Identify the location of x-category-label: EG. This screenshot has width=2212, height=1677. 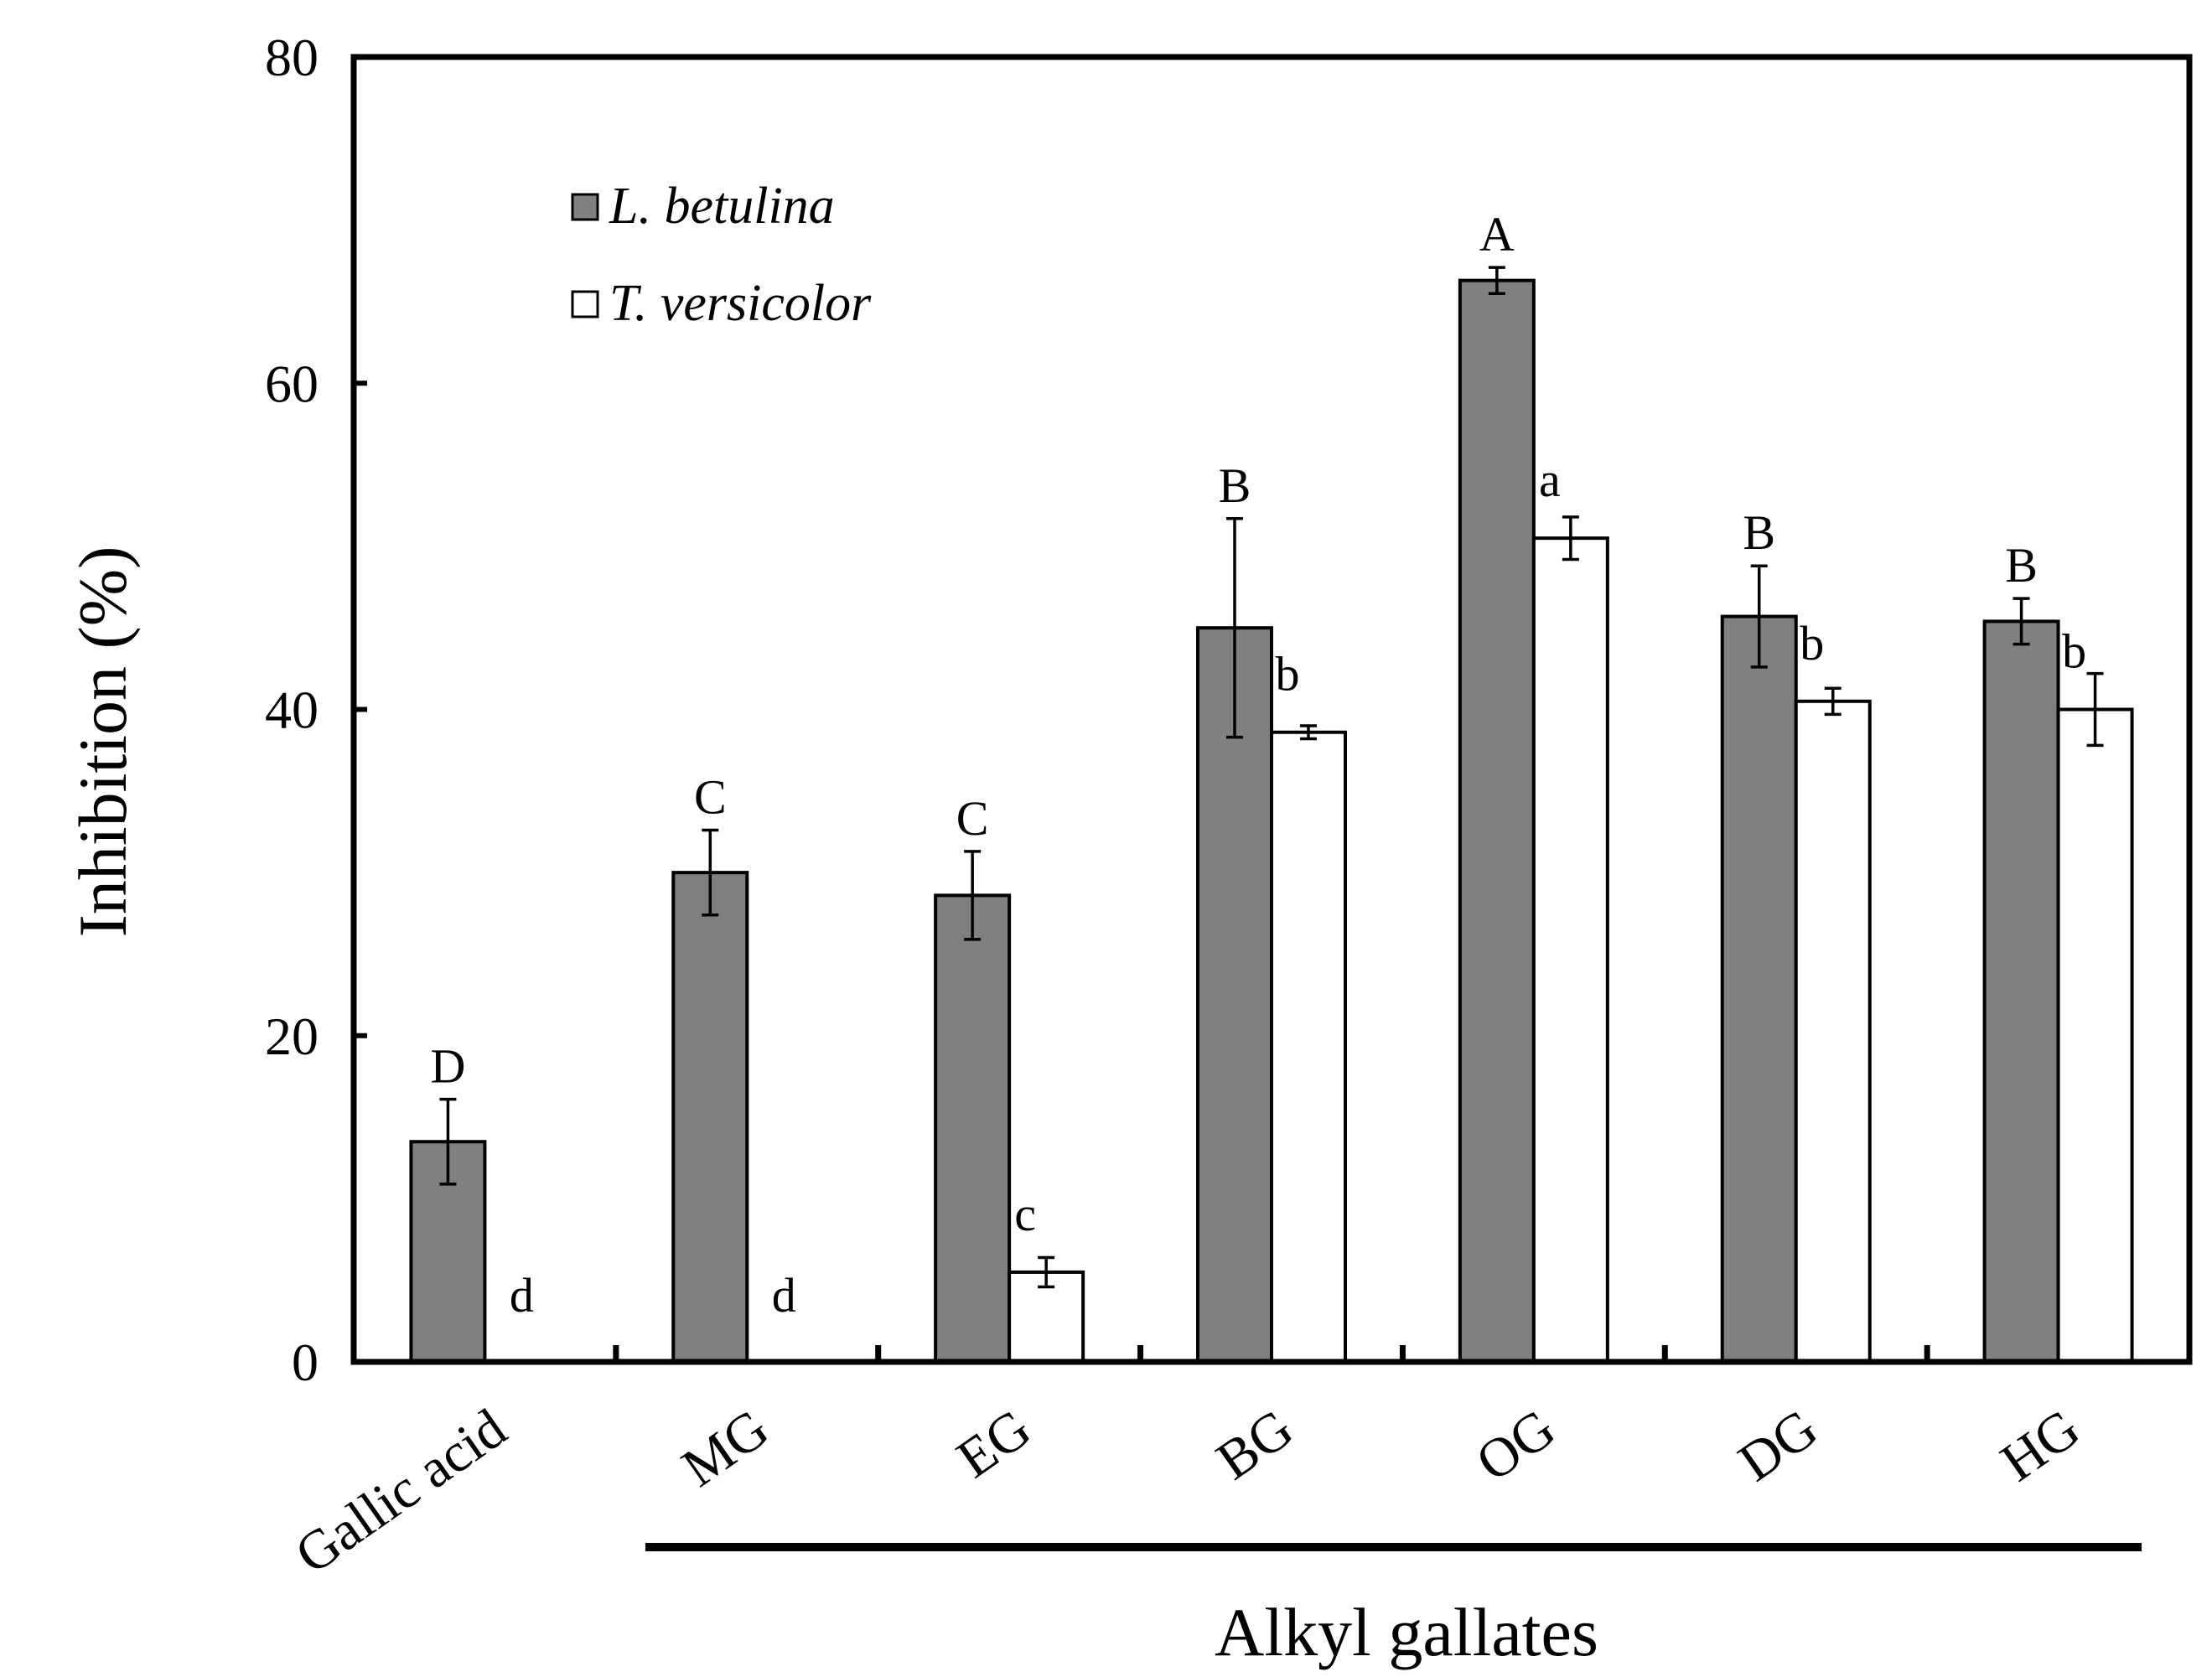
(994, 1443).